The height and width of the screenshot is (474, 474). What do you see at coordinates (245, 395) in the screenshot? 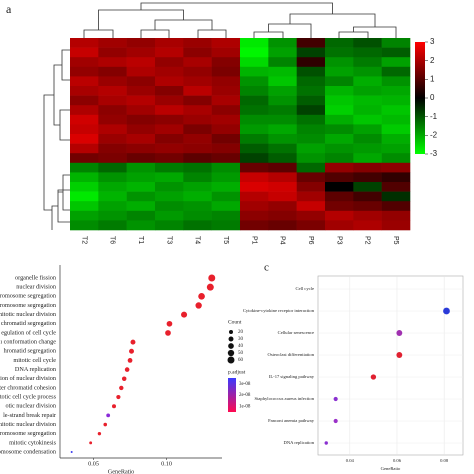
I see `color-legend-label: 2e-08` at bounding box center [245, 395].